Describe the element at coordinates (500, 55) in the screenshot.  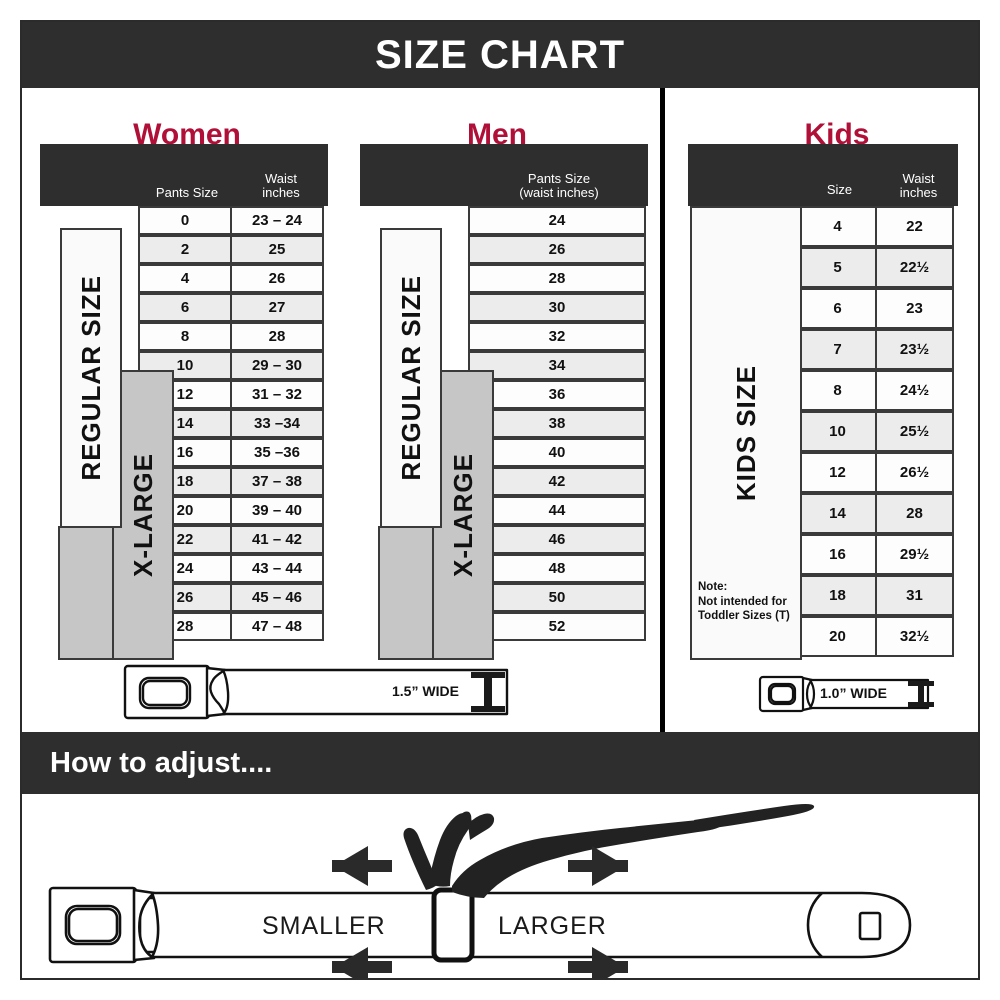
I see `title-bar: SIZE CHART` at that location.